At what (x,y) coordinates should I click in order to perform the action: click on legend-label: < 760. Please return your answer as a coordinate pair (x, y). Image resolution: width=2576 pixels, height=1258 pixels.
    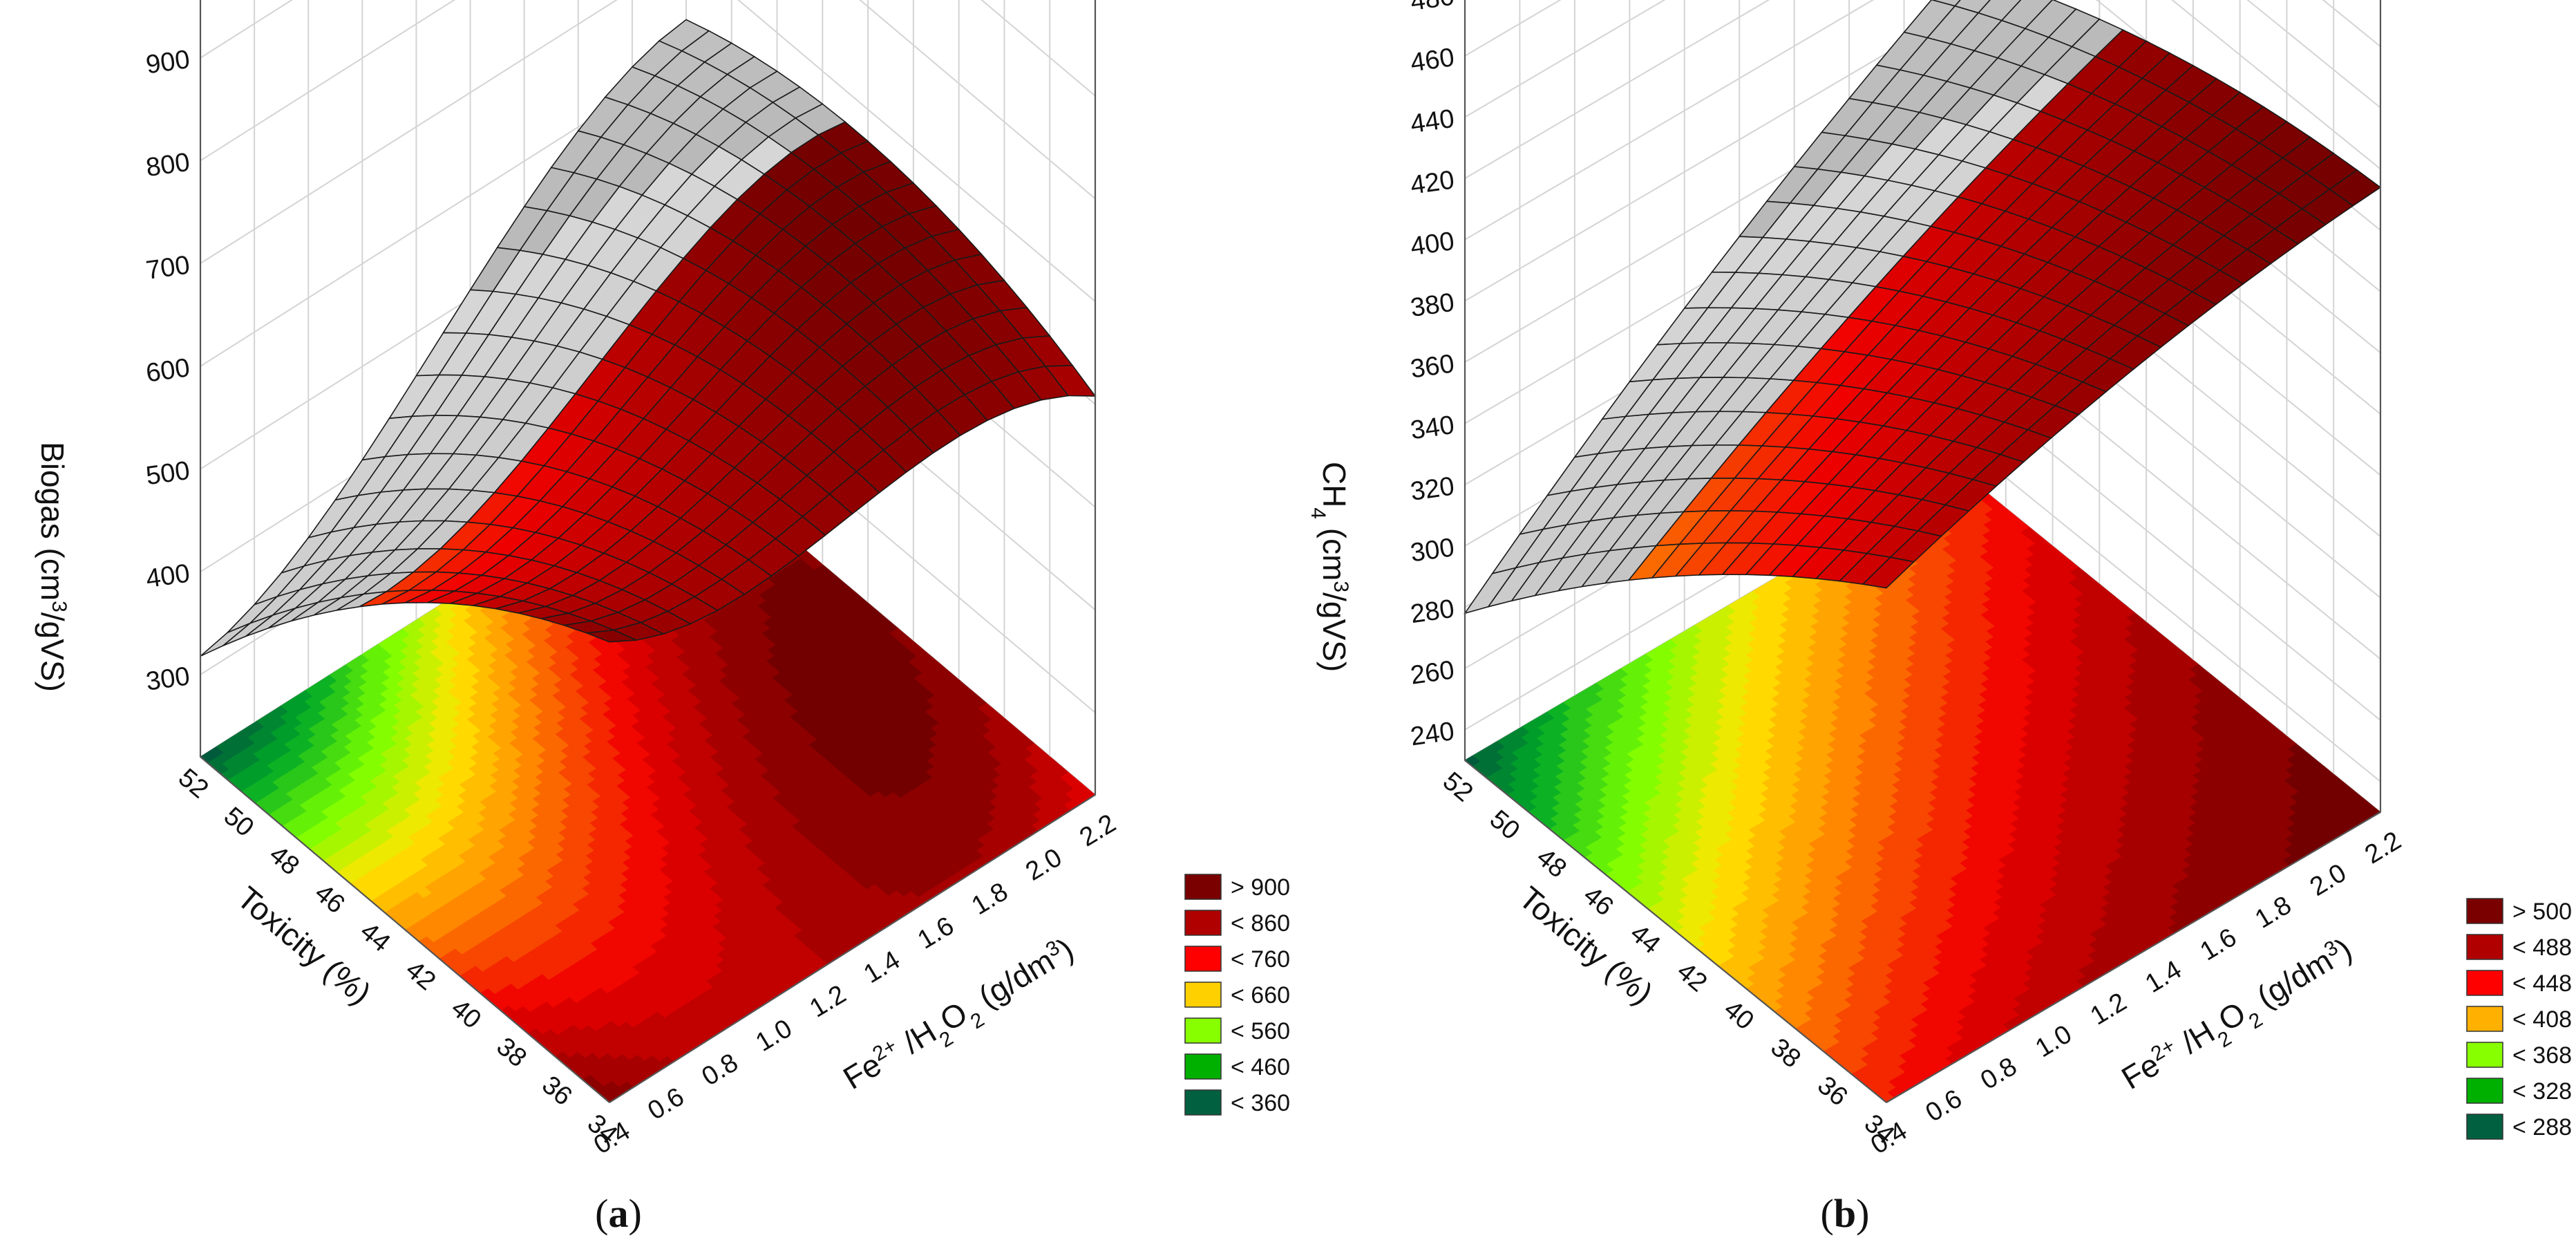
    Looking at the image, I should click on (1260, 959).